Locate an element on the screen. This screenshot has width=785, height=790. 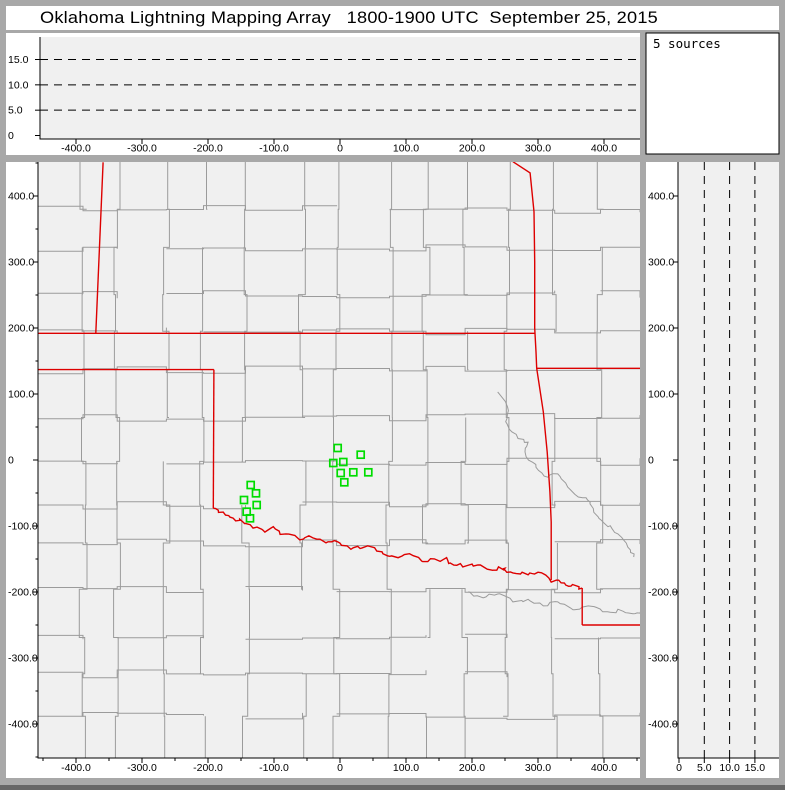
top-panel-dashed-gridlines is located at coordinates (340, 85).